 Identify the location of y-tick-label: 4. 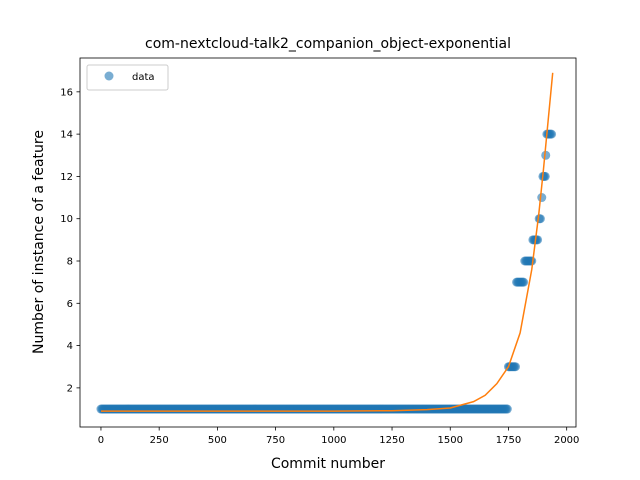
(70, 346).